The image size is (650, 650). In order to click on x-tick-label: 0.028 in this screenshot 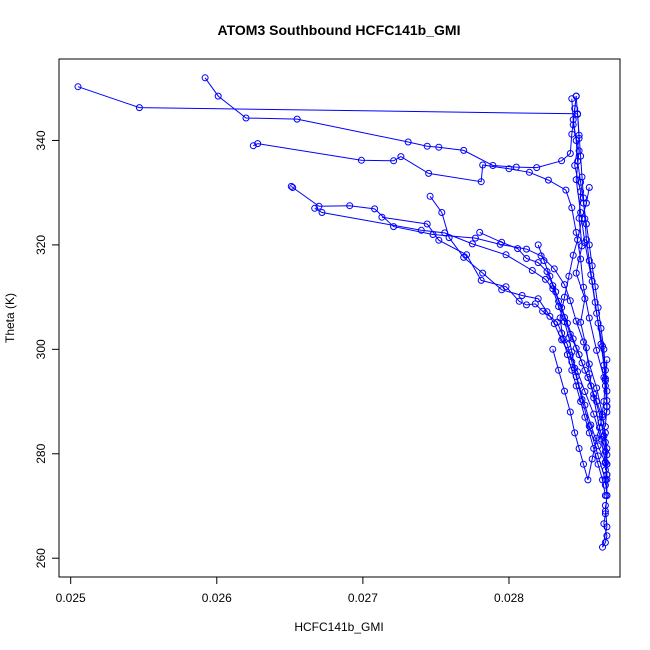, I will do `click(509, 598)`.